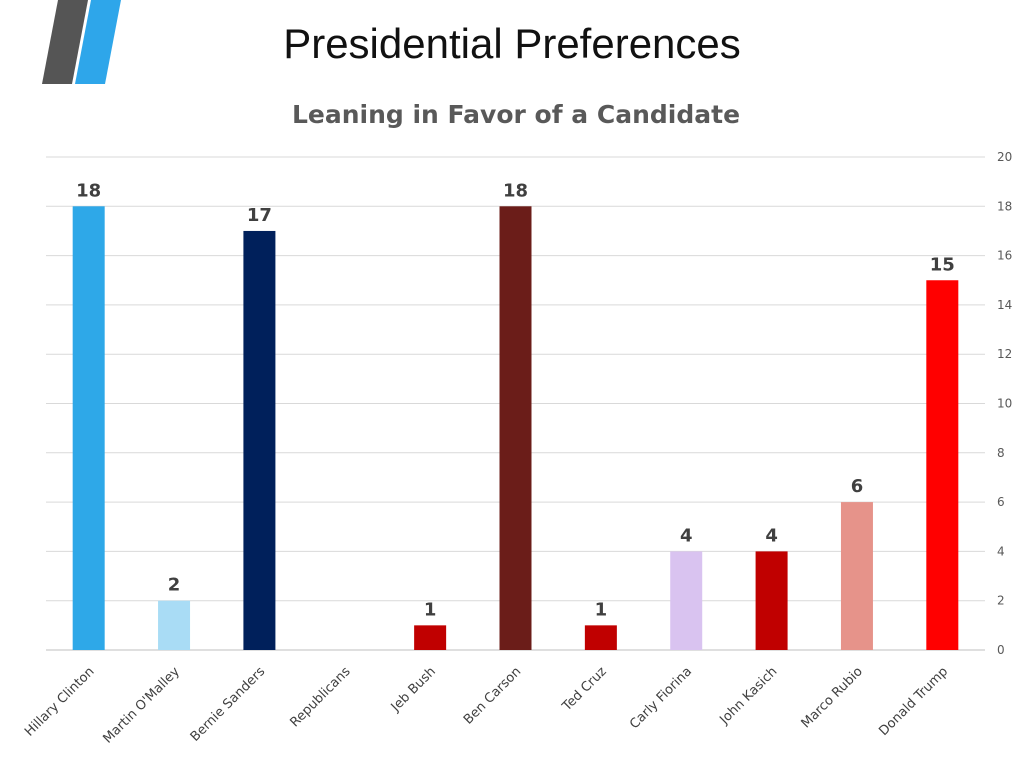  What do you see at coordinates (1001, 601) in the screenshot?
I see `y-tick-label: 2` at bounding box center [1001, 601].